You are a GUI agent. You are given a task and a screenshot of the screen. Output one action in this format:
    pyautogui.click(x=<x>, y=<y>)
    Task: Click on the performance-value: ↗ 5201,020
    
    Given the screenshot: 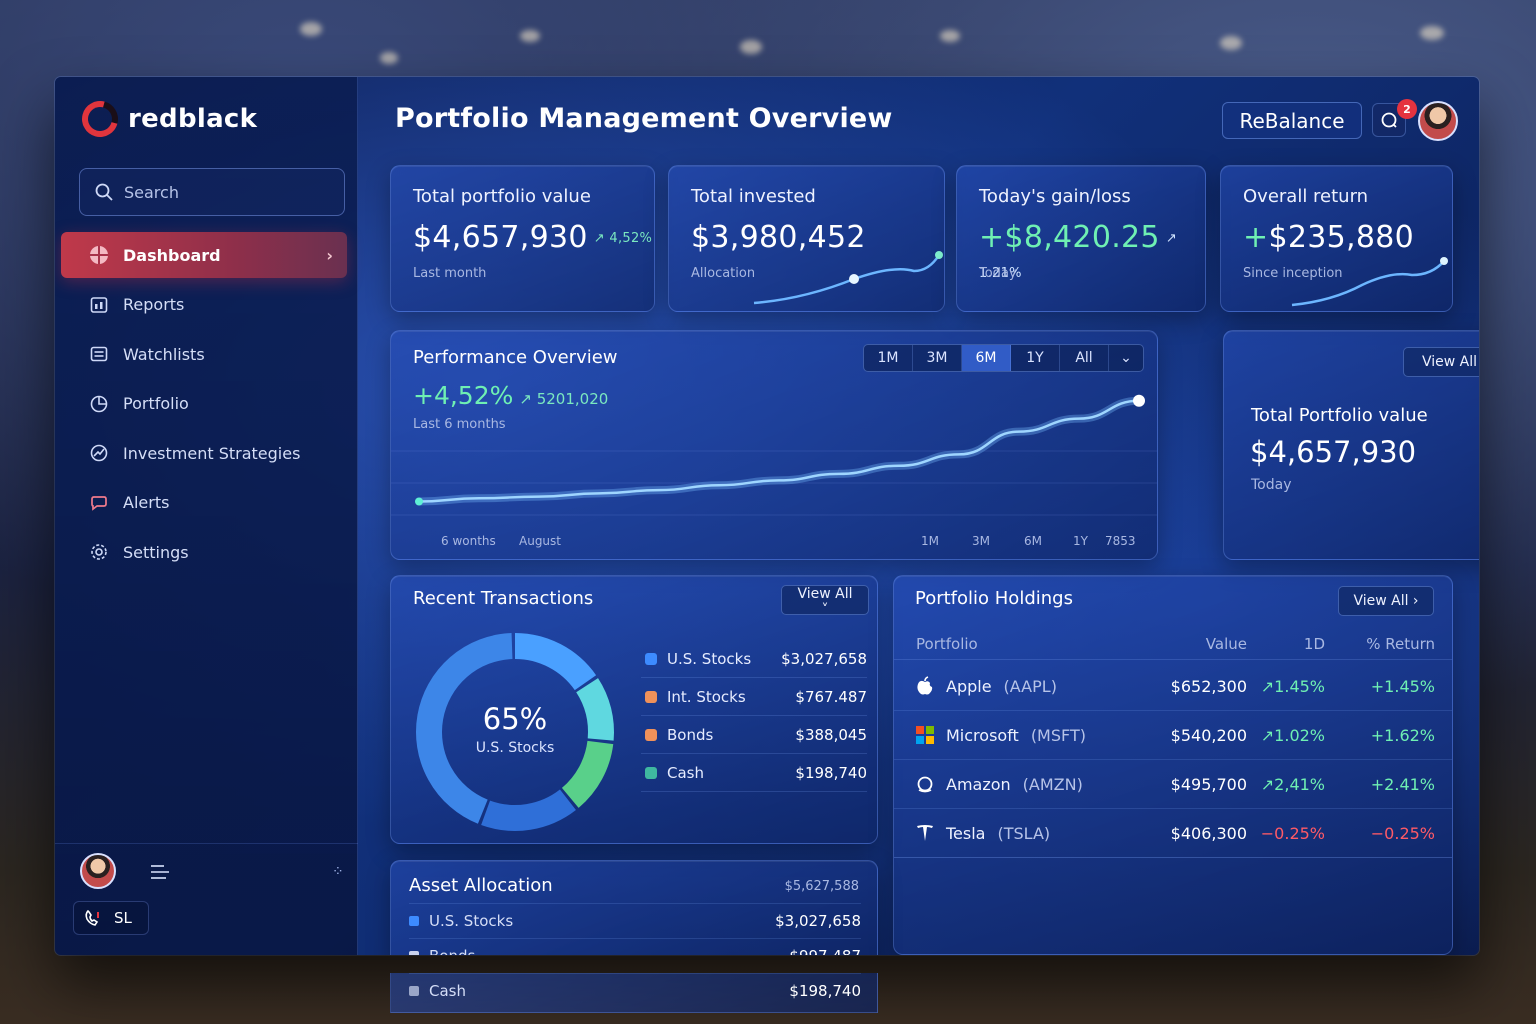 What is the action you would take?
    pyautogui.click(x=564, y=399)
    